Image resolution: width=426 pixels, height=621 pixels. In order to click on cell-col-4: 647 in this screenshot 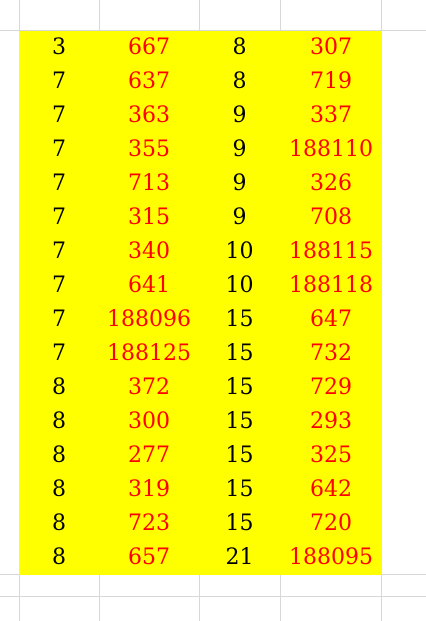, I will do `click(331, 319)`.